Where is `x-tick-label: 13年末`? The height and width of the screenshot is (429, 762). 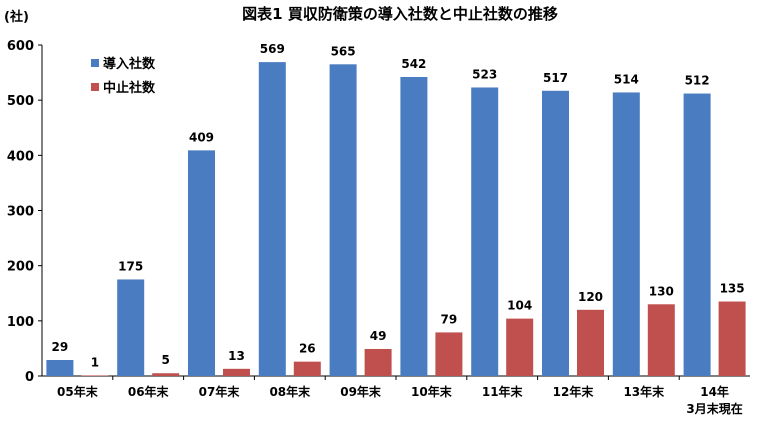
x-tick-label: 13年末 is located at coordinates (644, 391).